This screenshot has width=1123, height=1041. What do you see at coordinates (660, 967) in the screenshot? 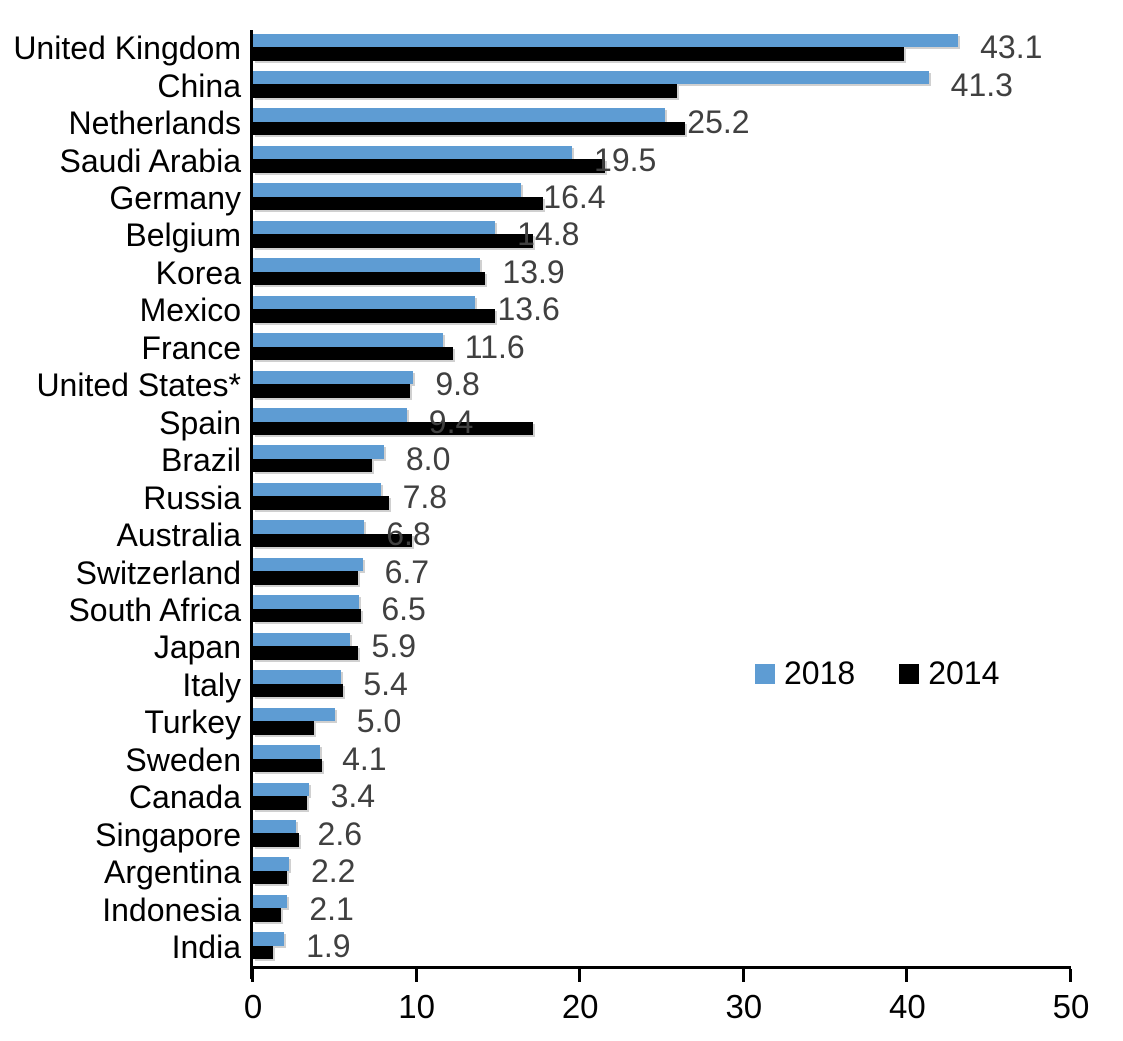
I see `x-axis-line` at bounding box center [660, 967].